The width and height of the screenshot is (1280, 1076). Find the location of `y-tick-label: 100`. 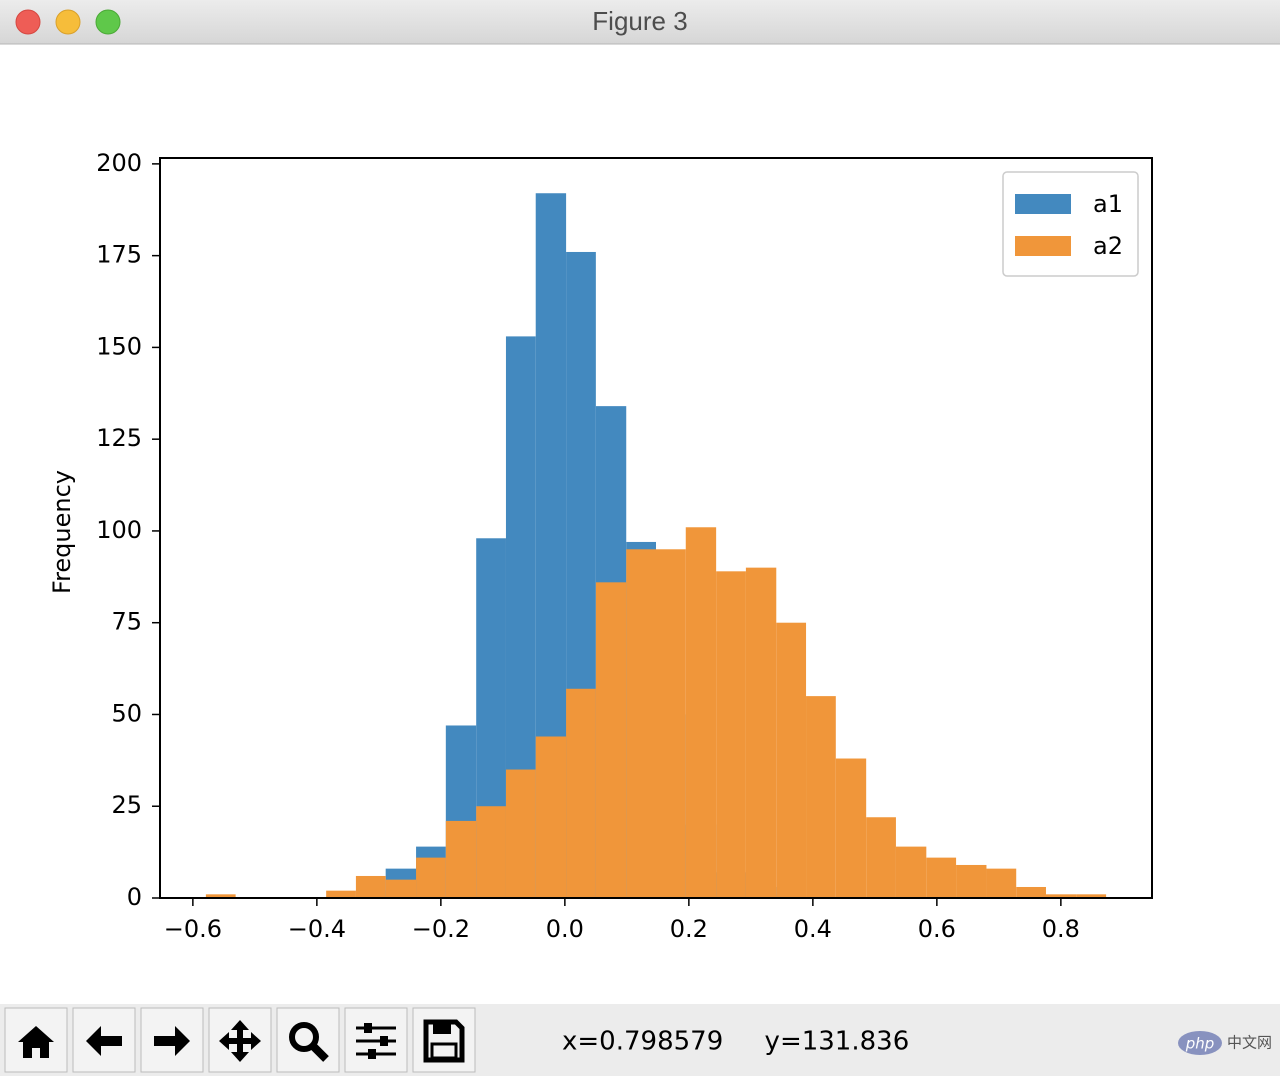

y-tick-label: 100 is located at coordinates (119, 530).